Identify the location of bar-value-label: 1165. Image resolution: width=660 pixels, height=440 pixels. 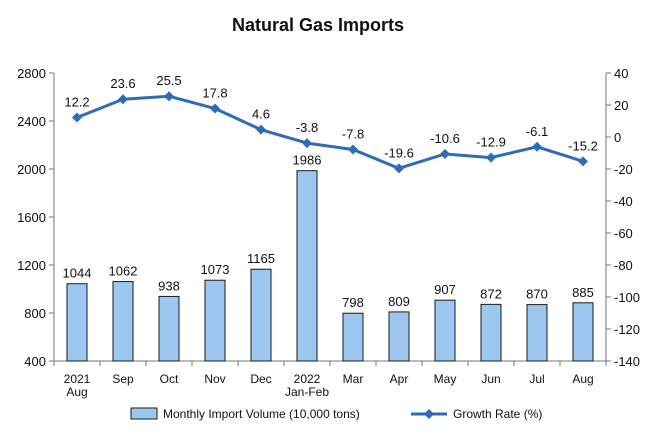
(261, 258).